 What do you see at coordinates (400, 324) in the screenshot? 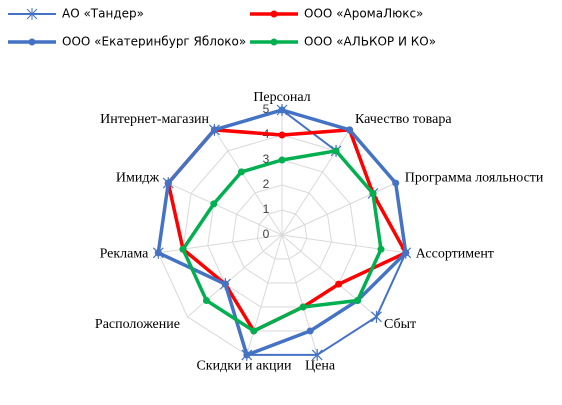
I see `category-label: Сбыт` at bounding box center [400, 324].